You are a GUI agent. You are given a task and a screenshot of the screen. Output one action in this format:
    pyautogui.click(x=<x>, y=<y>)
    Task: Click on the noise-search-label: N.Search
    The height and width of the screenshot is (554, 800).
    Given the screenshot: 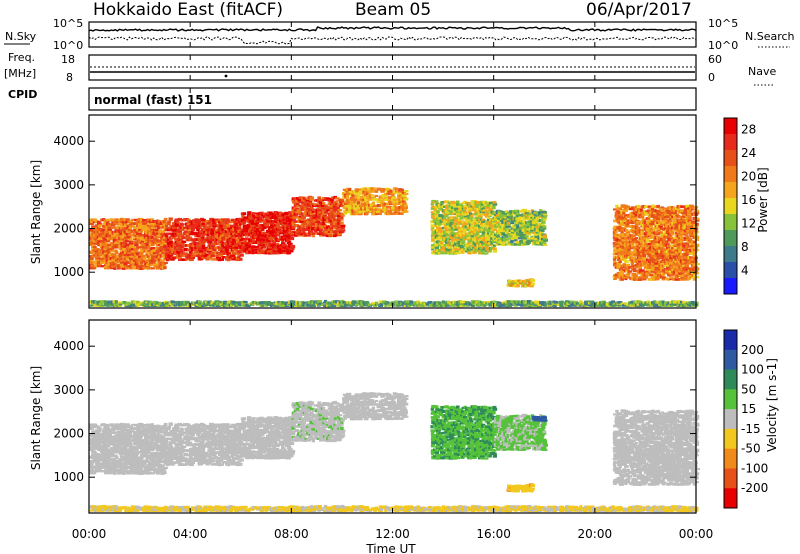 What is the action you would take?
    pyautogui.click(x=770, y=36)
    